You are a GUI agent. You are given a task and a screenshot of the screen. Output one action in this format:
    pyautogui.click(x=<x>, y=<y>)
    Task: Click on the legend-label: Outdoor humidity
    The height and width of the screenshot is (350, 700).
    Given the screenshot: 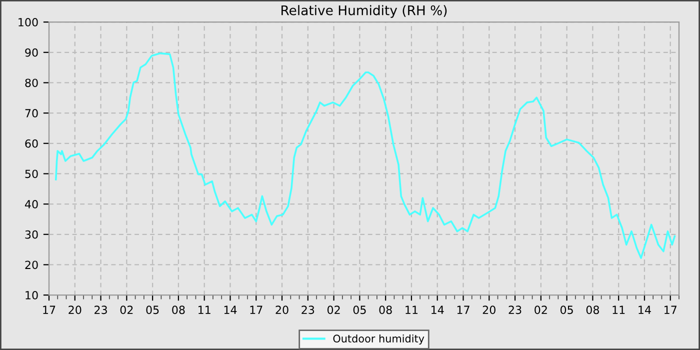 What is the action you would take?
    pyautogui.click(x=378, y=339)
    